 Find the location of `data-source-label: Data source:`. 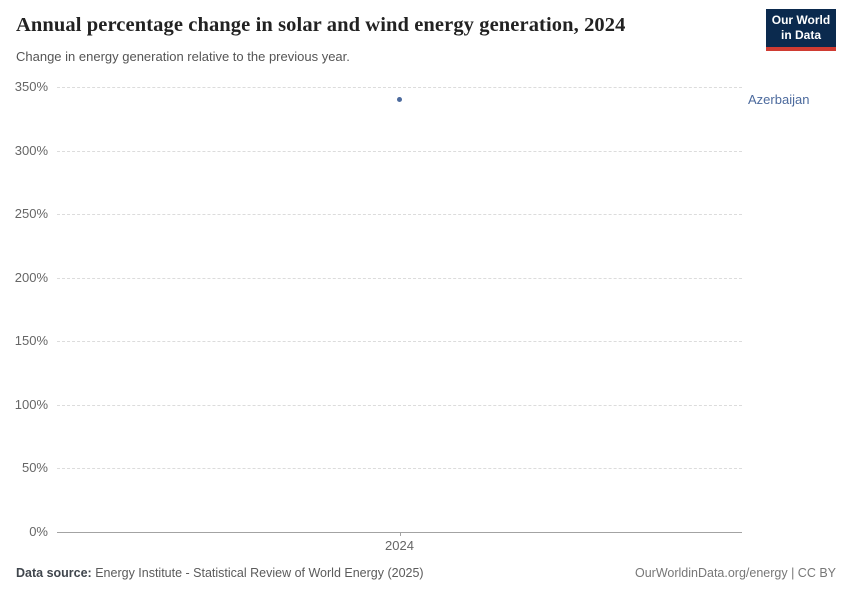

data-source-label: Data source: is located at coordinates (54, 573).